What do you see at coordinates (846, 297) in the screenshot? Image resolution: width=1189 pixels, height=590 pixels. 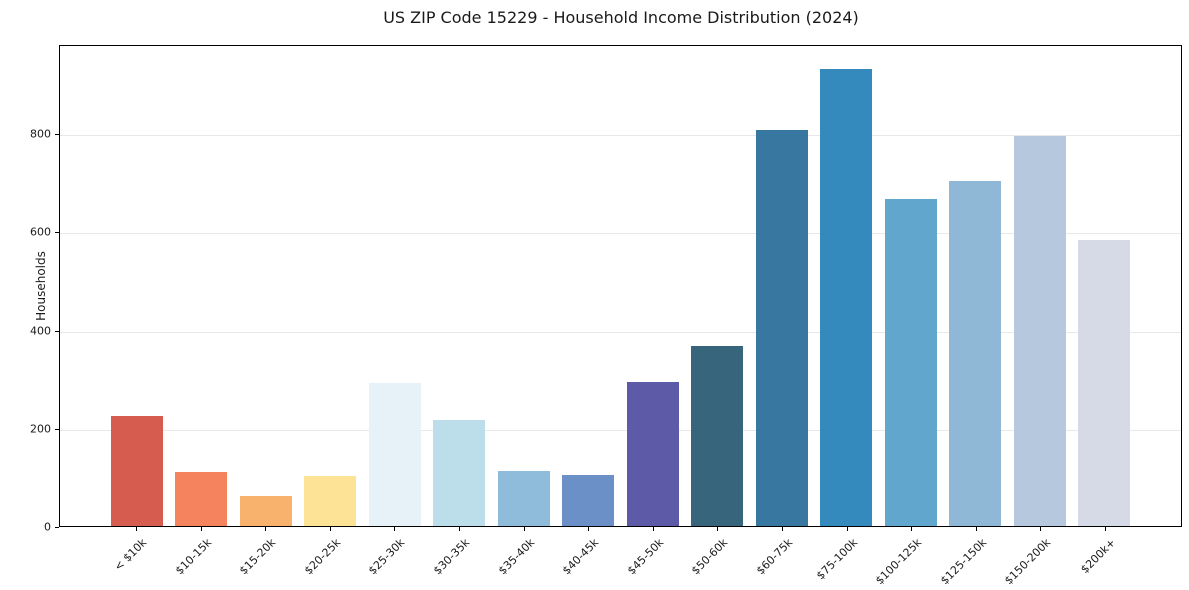 I see `bar-75-100k` at bounding box center [846, 297].